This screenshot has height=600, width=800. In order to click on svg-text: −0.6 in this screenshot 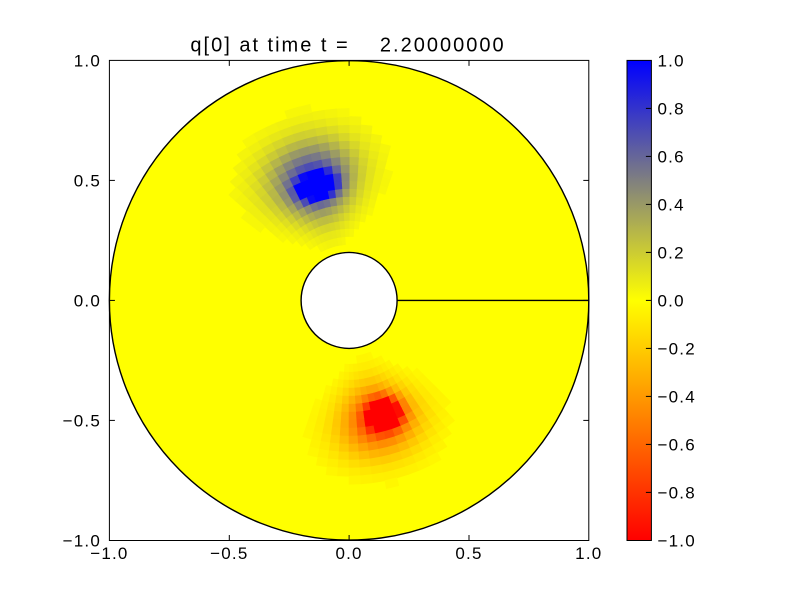, I will do `click(677, 444)`.